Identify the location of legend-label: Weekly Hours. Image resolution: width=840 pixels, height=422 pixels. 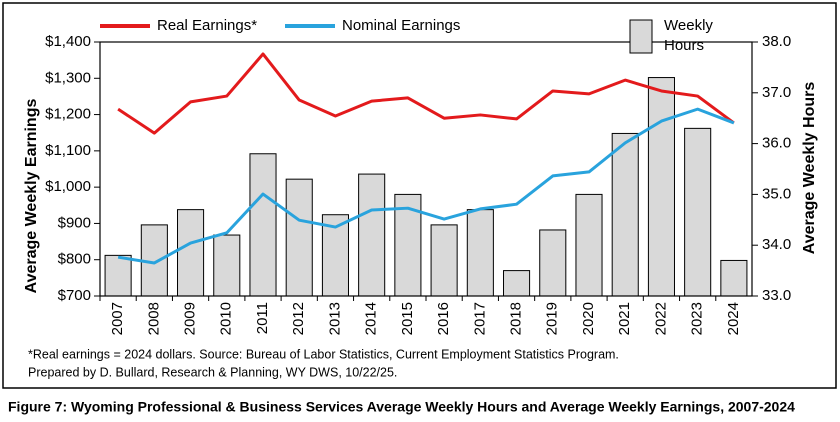
(688, 35).